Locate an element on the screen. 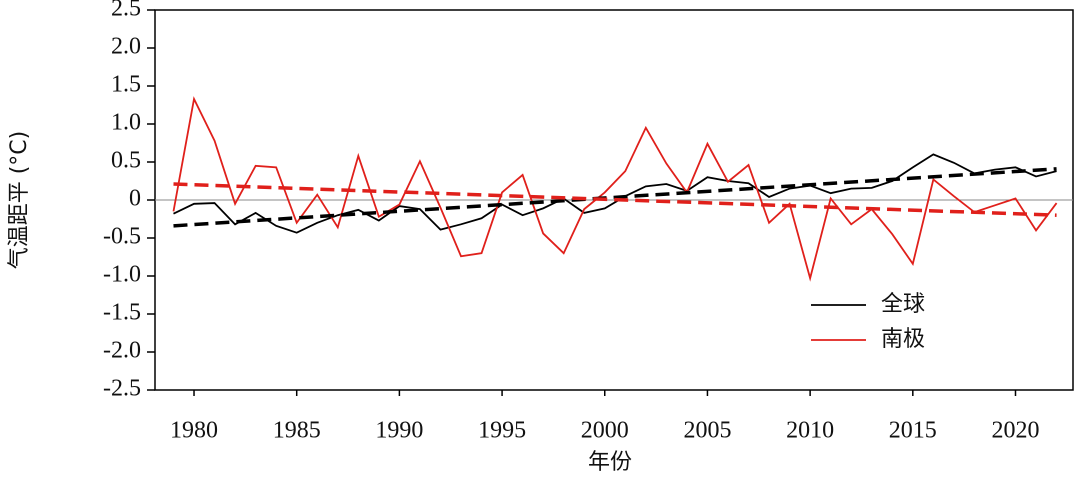 This screenshot has width=1080, height=496. y-tick-label: 1.5 is located at coordinates (126, 85).